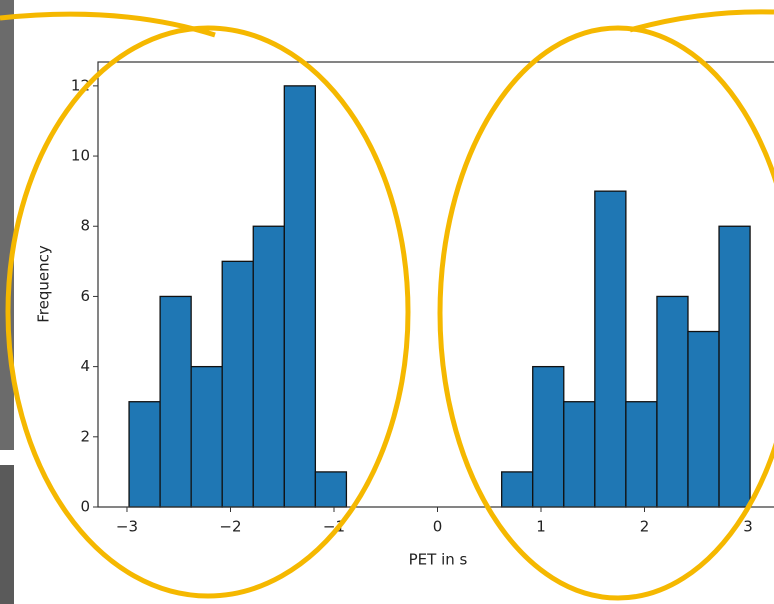 This screenshot has height=604, width=774. Describe the element at coordinates (85, 366) in the screenshot. I see `y-tick-label: 4` at that location.